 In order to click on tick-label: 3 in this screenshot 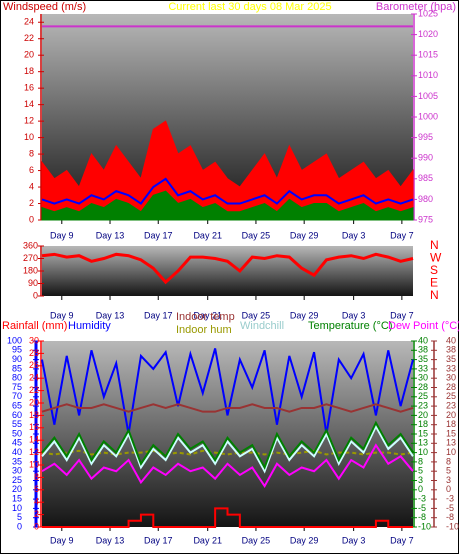, I will do `click(420, 480)`.